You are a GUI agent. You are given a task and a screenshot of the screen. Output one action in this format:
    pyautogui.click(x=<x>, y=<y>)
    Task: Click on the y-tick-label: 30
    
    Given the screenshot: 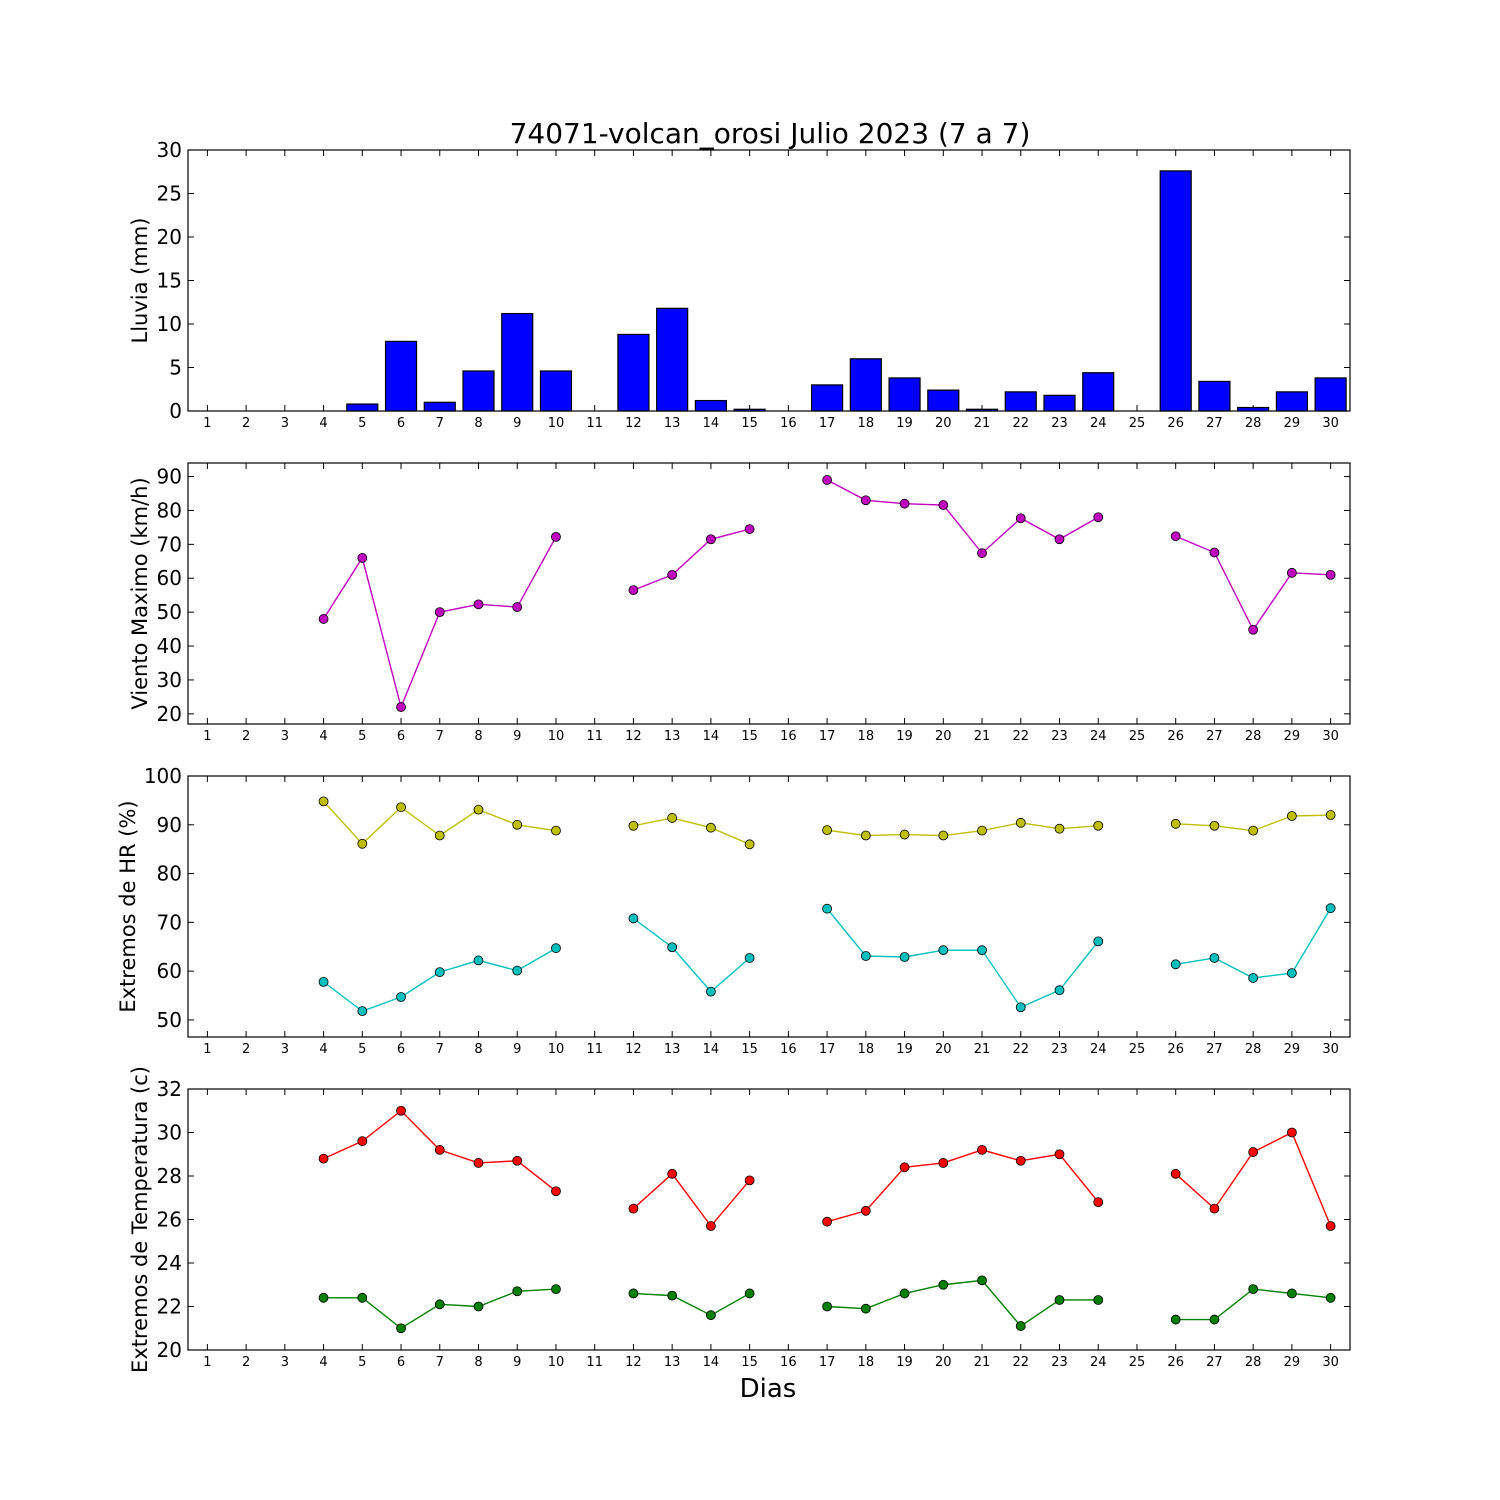 What is the action you would take?
    pyautogui.click(x=169, y=150)
    